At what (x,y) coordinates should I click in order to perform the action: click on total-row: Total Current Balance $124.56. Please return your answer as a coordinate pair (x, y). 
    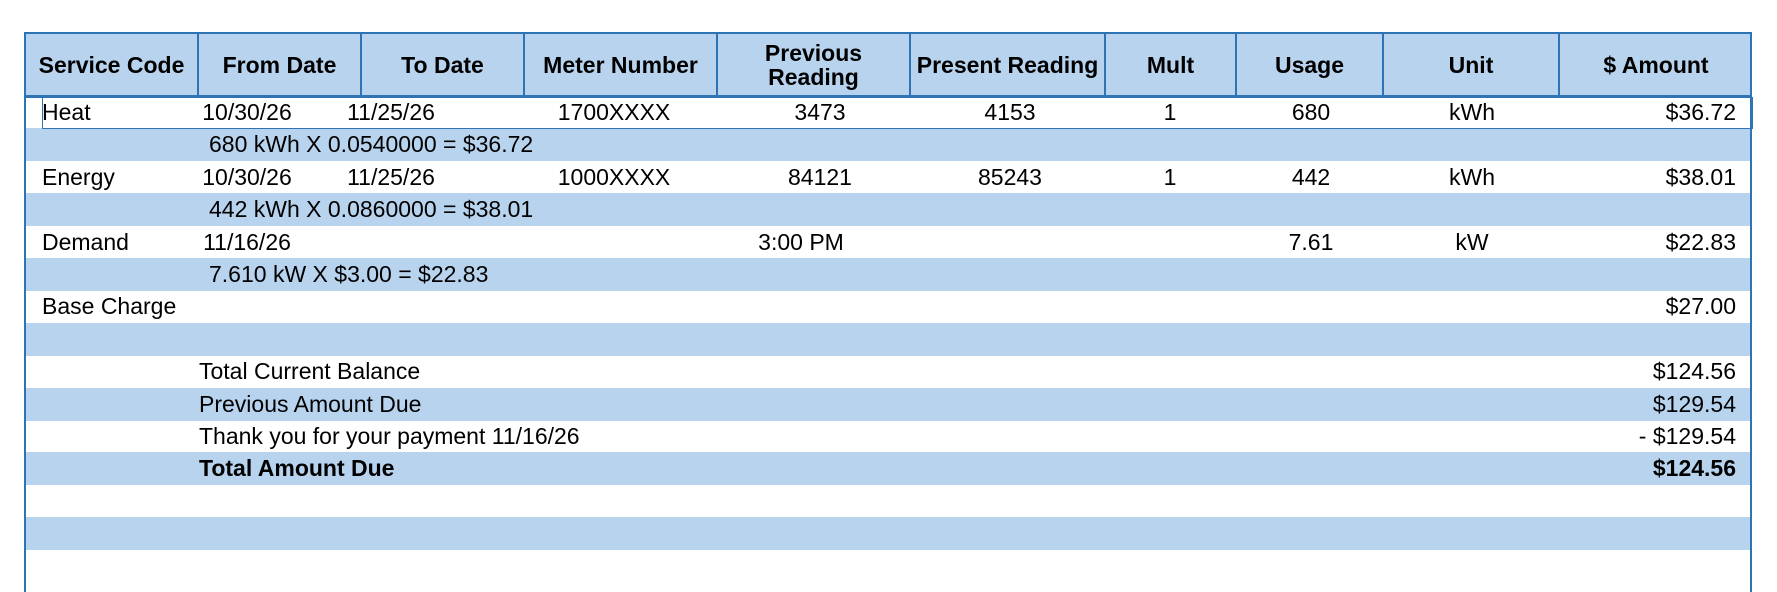
    Looking at the image, I should click on (888, 371).